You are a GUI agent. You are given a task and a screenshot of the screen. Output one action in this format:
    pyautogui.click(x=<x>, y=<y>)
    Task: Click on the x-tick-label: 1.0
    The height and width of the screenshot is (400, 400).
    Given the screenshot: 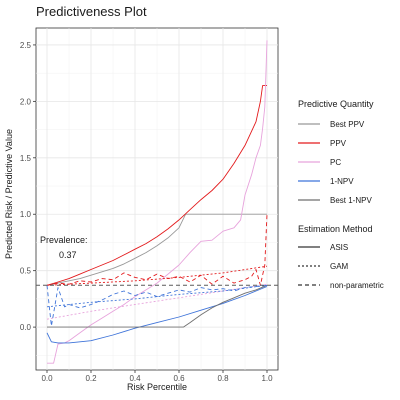 What is the action you would take?
    pyautogui.click(x=267, y=378)
    